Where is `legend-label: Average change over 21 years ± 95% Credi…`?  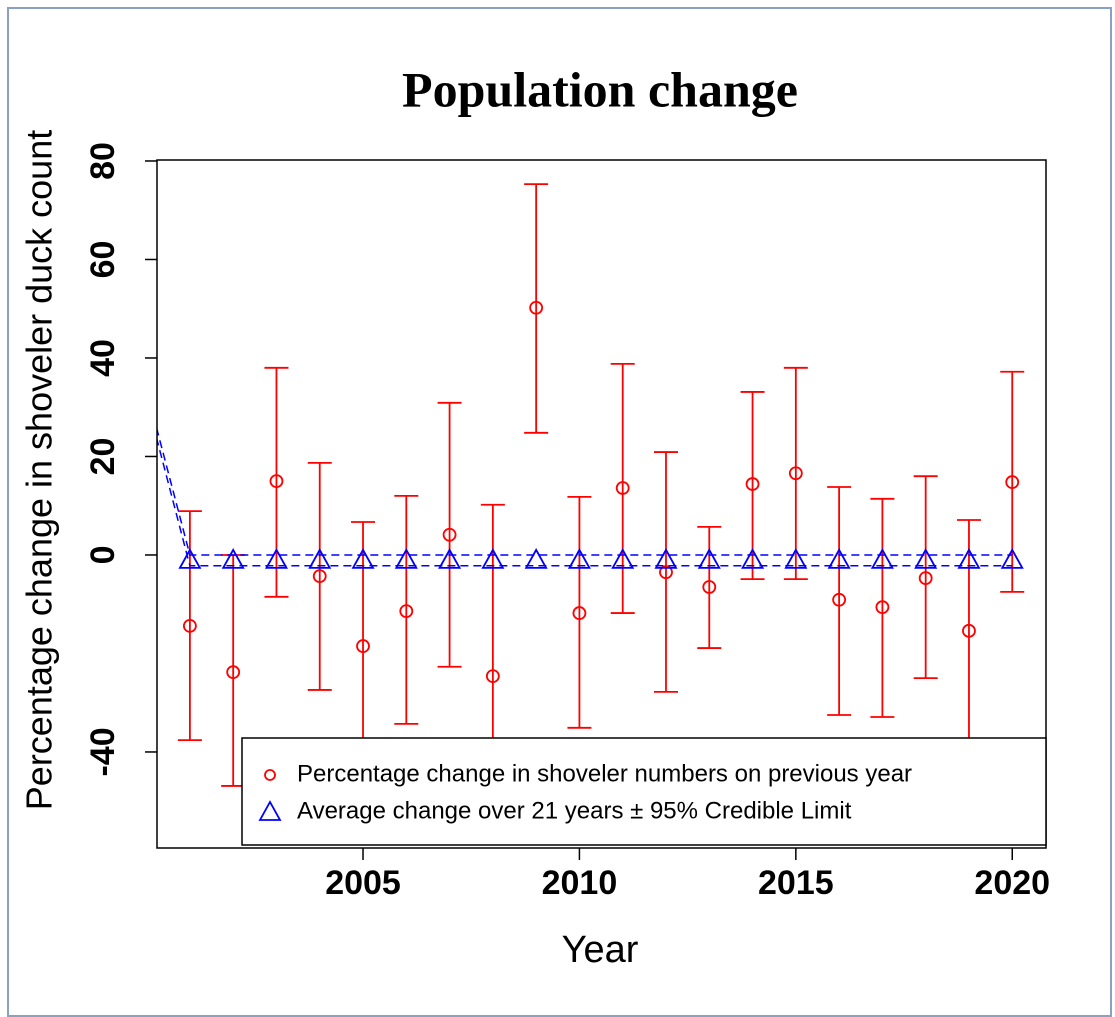 legend-label: Average change over 21 years ± 95% Credi… is located at coordinates (574, 810).